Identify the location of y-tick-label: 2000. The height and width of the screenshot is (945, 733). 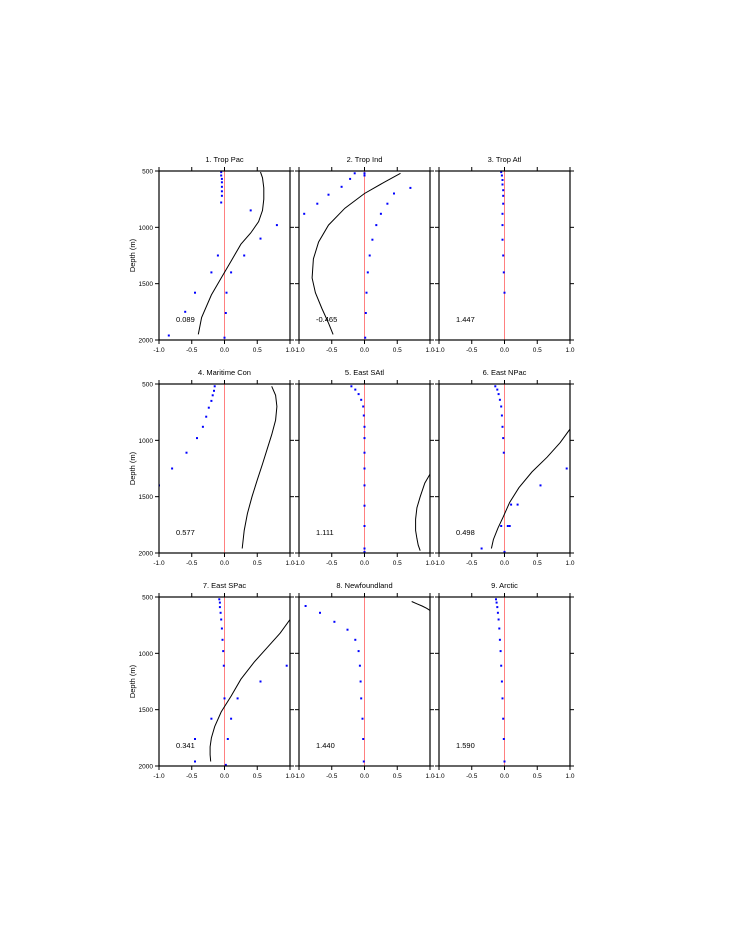
(146, 341).